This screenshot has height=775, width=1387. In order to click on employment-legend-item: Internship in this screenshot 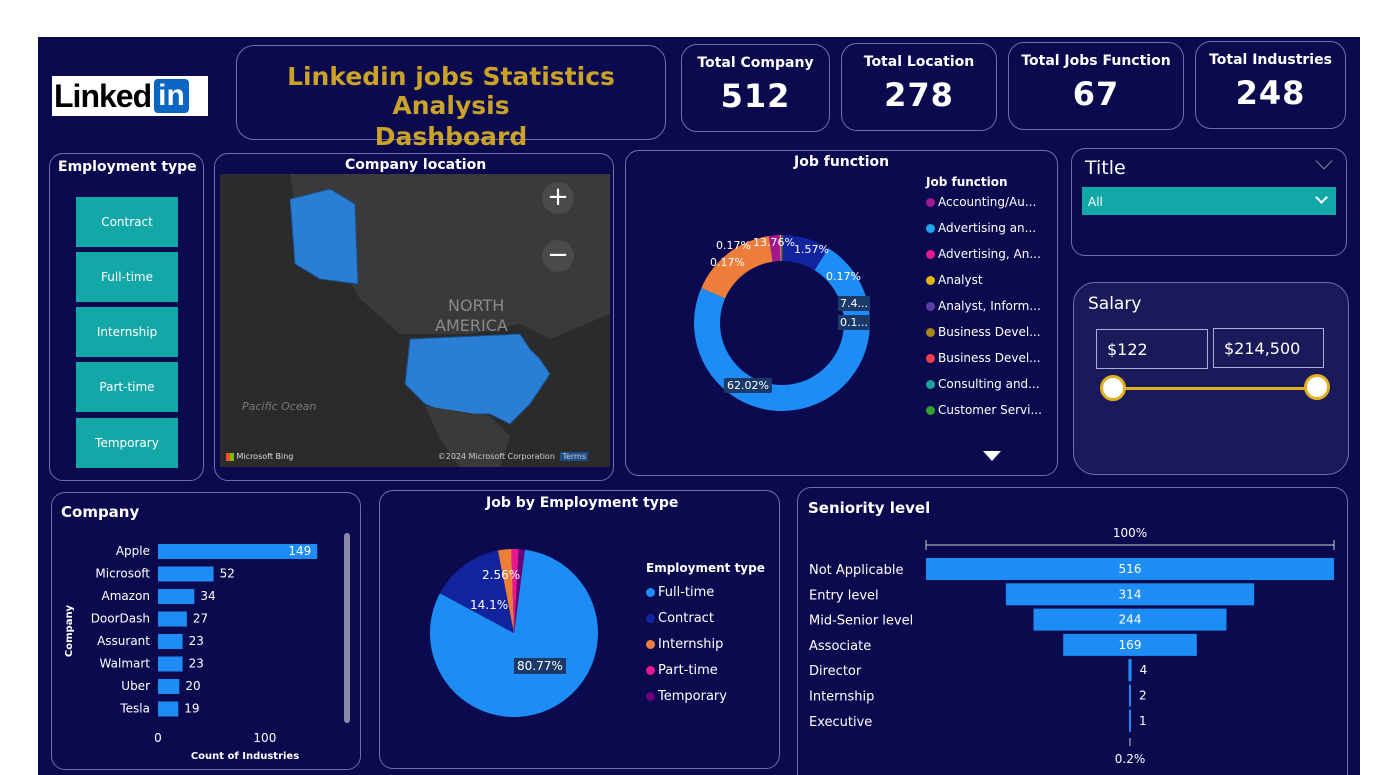, I will do `click(684, 644)`.